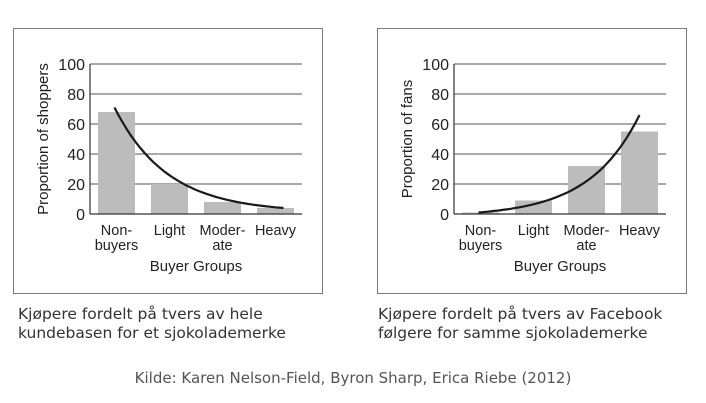  I want to click on y-axis-title: Proportion of shoppers, so click(43, 139).